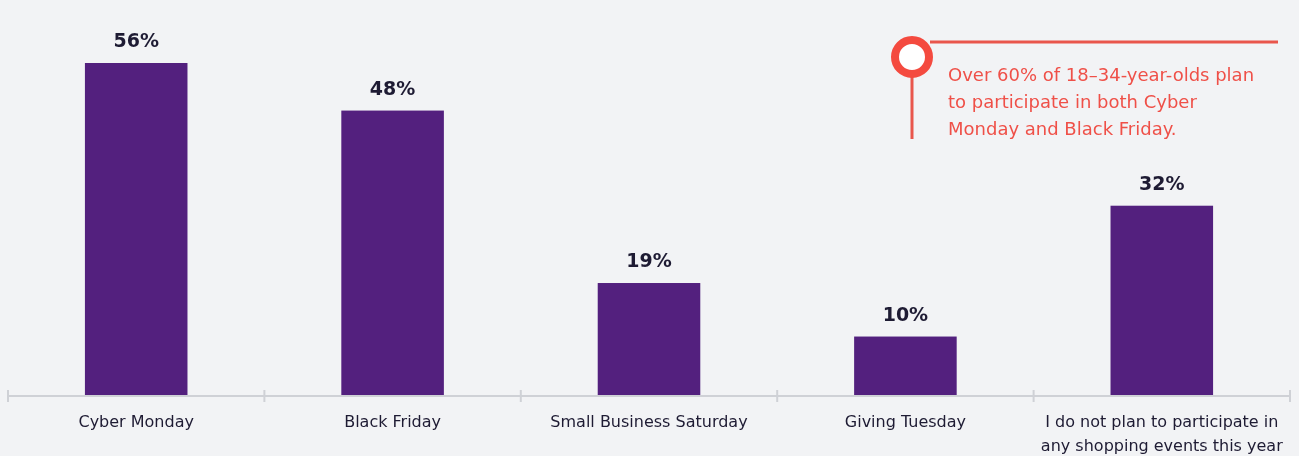 This screenshot has height=456, width=1299. Describe the element at coordinates (136, 40) in the screenshot. I see `data-label: 56%` at that location.